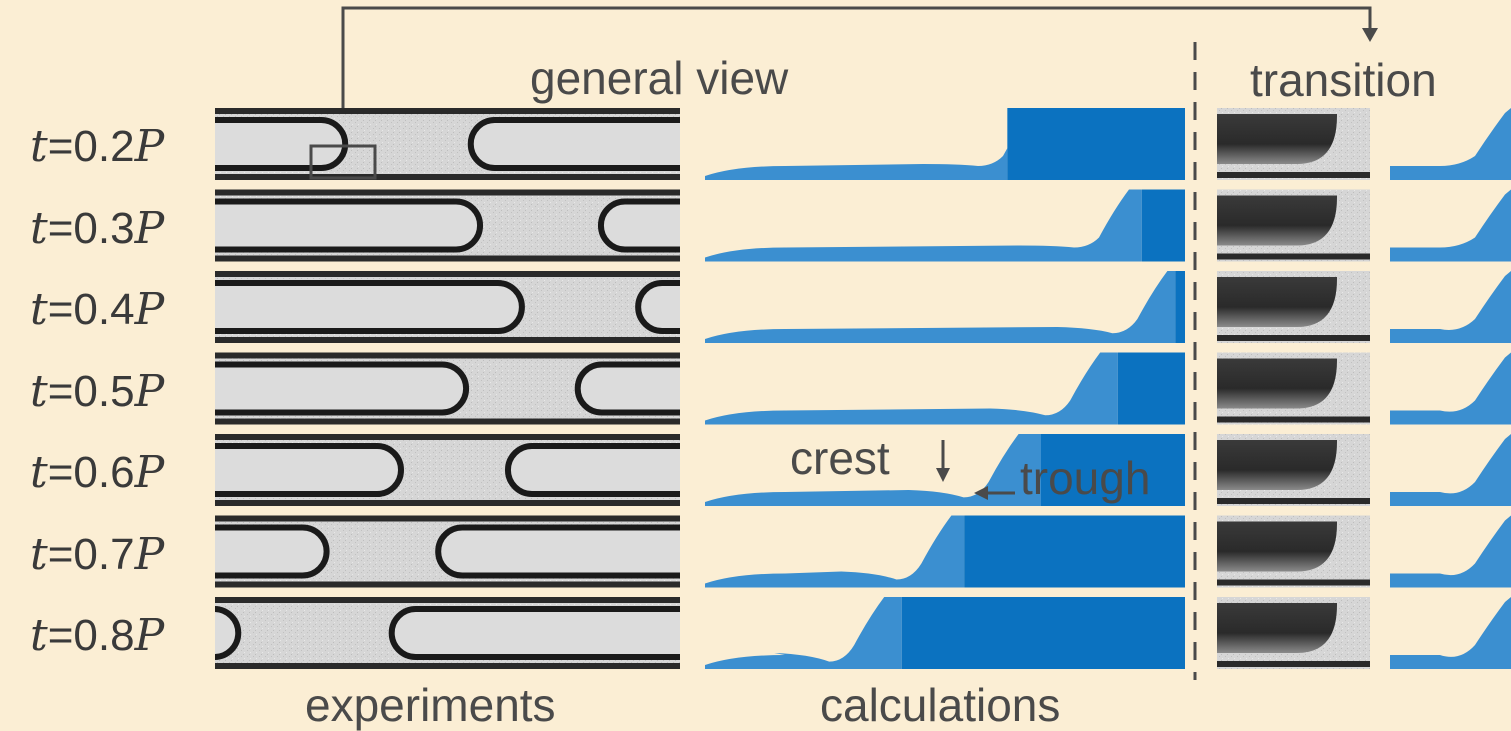  What do you see at coordinates (994, 493) in the screenshot?
I see `trough-arrow` at bounding box center [994, 493].